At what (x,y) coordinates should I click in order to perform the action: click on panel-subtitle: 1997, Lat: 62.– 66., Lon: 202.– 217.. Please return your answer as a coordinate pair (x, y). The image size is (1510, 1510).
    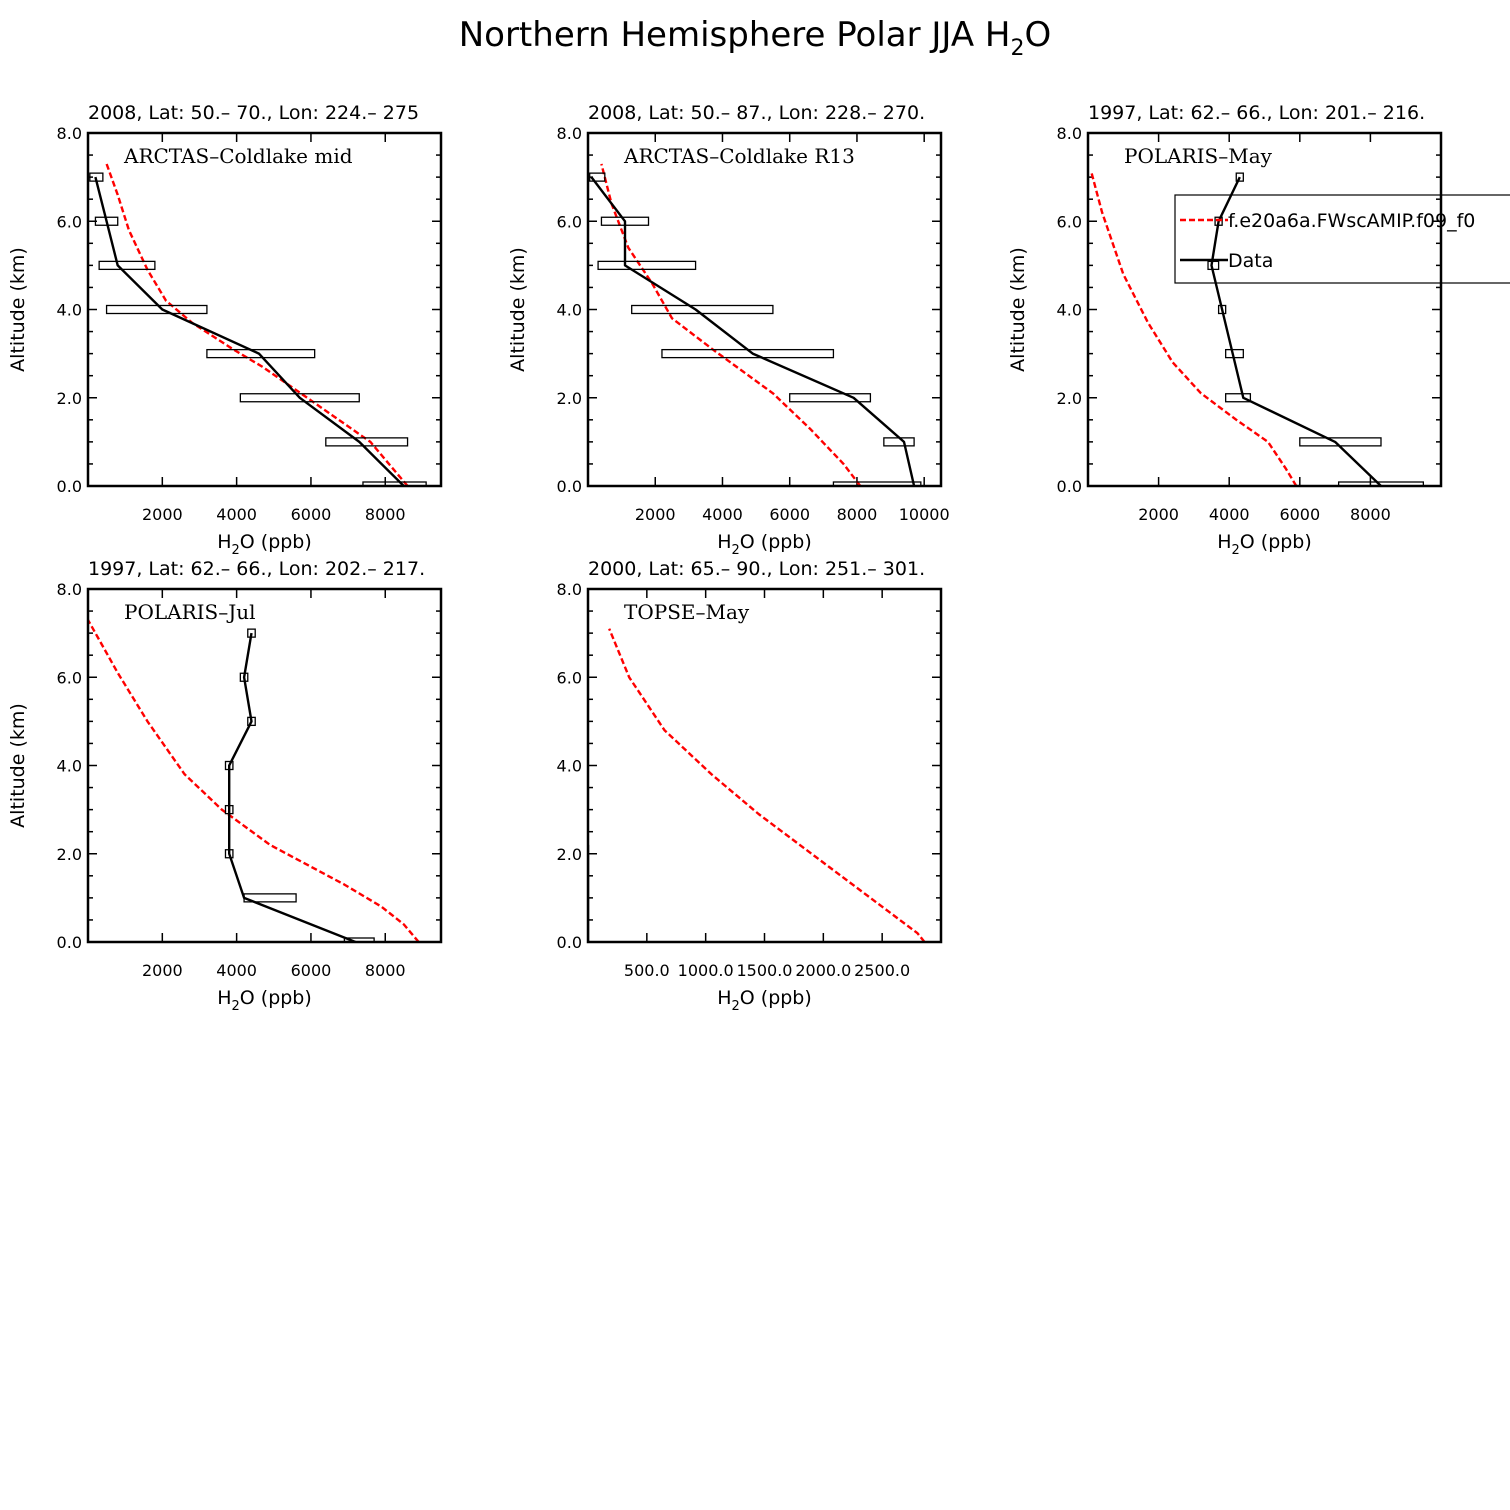
    Looking at the image, I should click on (256, 569).